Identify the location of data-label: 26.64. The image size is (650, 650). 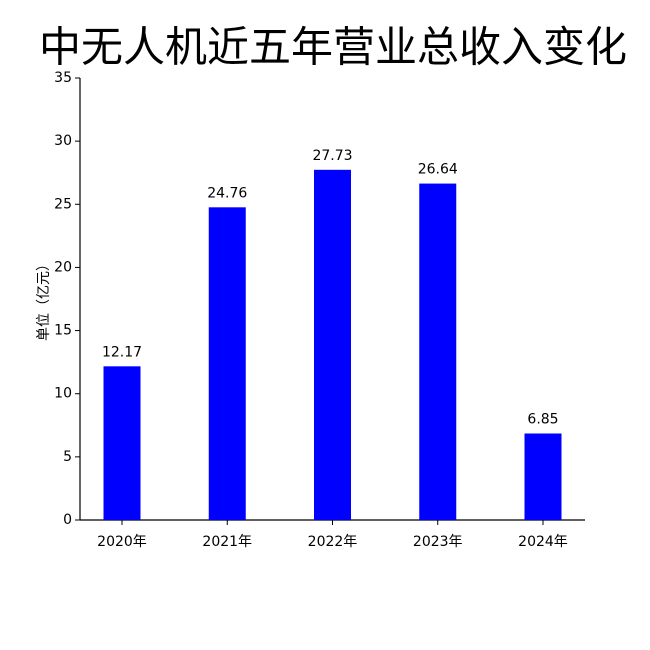
(438, 170).